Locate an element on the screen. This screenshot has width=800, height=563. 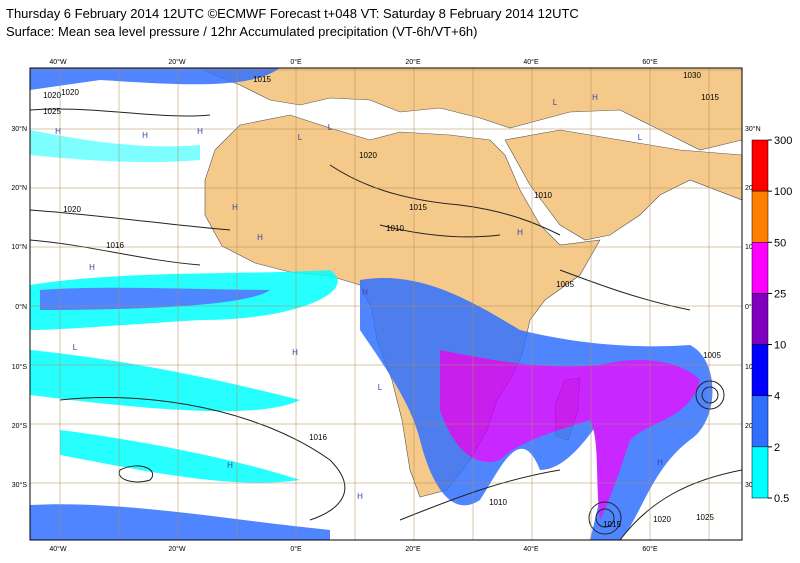
land-arabia is located at coordinates (623, 185).